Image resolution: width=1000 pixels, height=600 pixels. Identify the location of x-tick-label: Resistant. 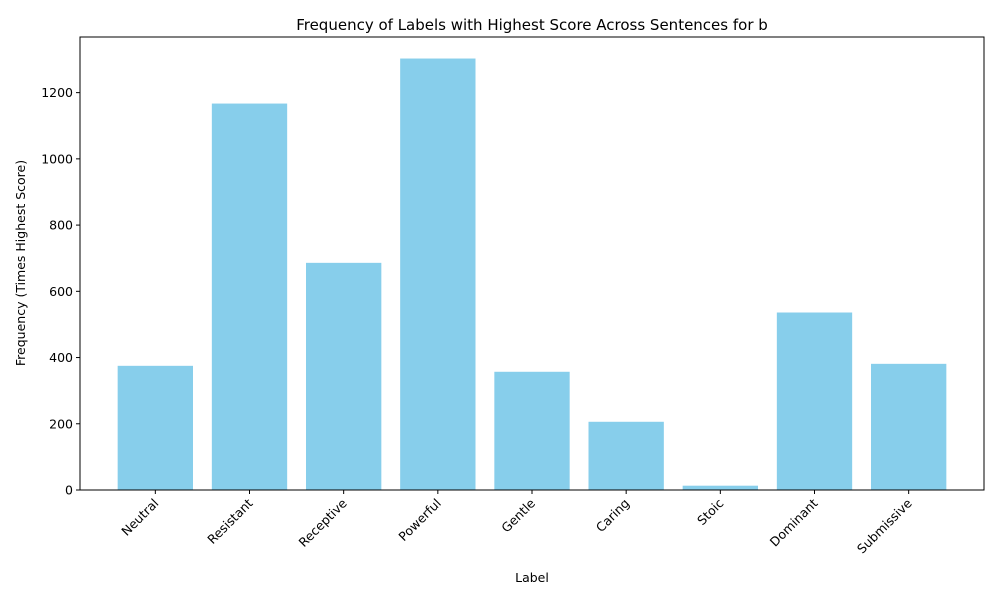
(229, 520).